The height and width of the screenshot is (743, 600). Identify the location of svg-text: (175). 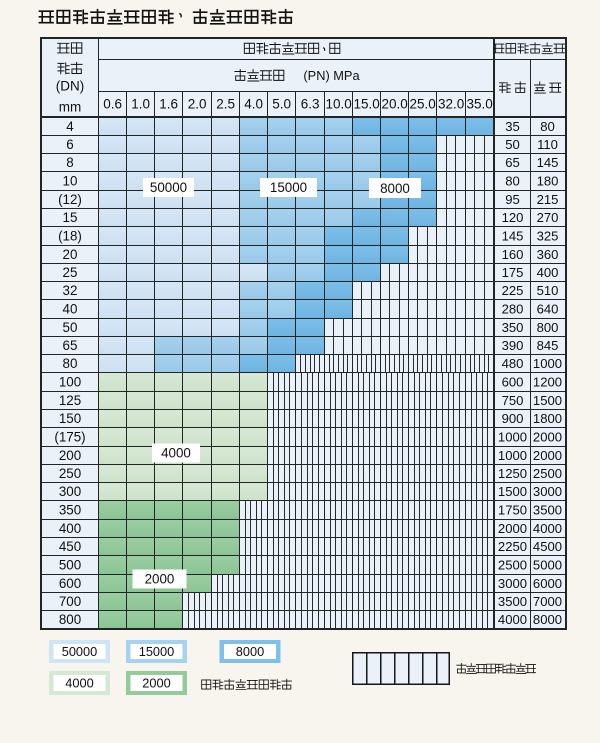
(69, 436).